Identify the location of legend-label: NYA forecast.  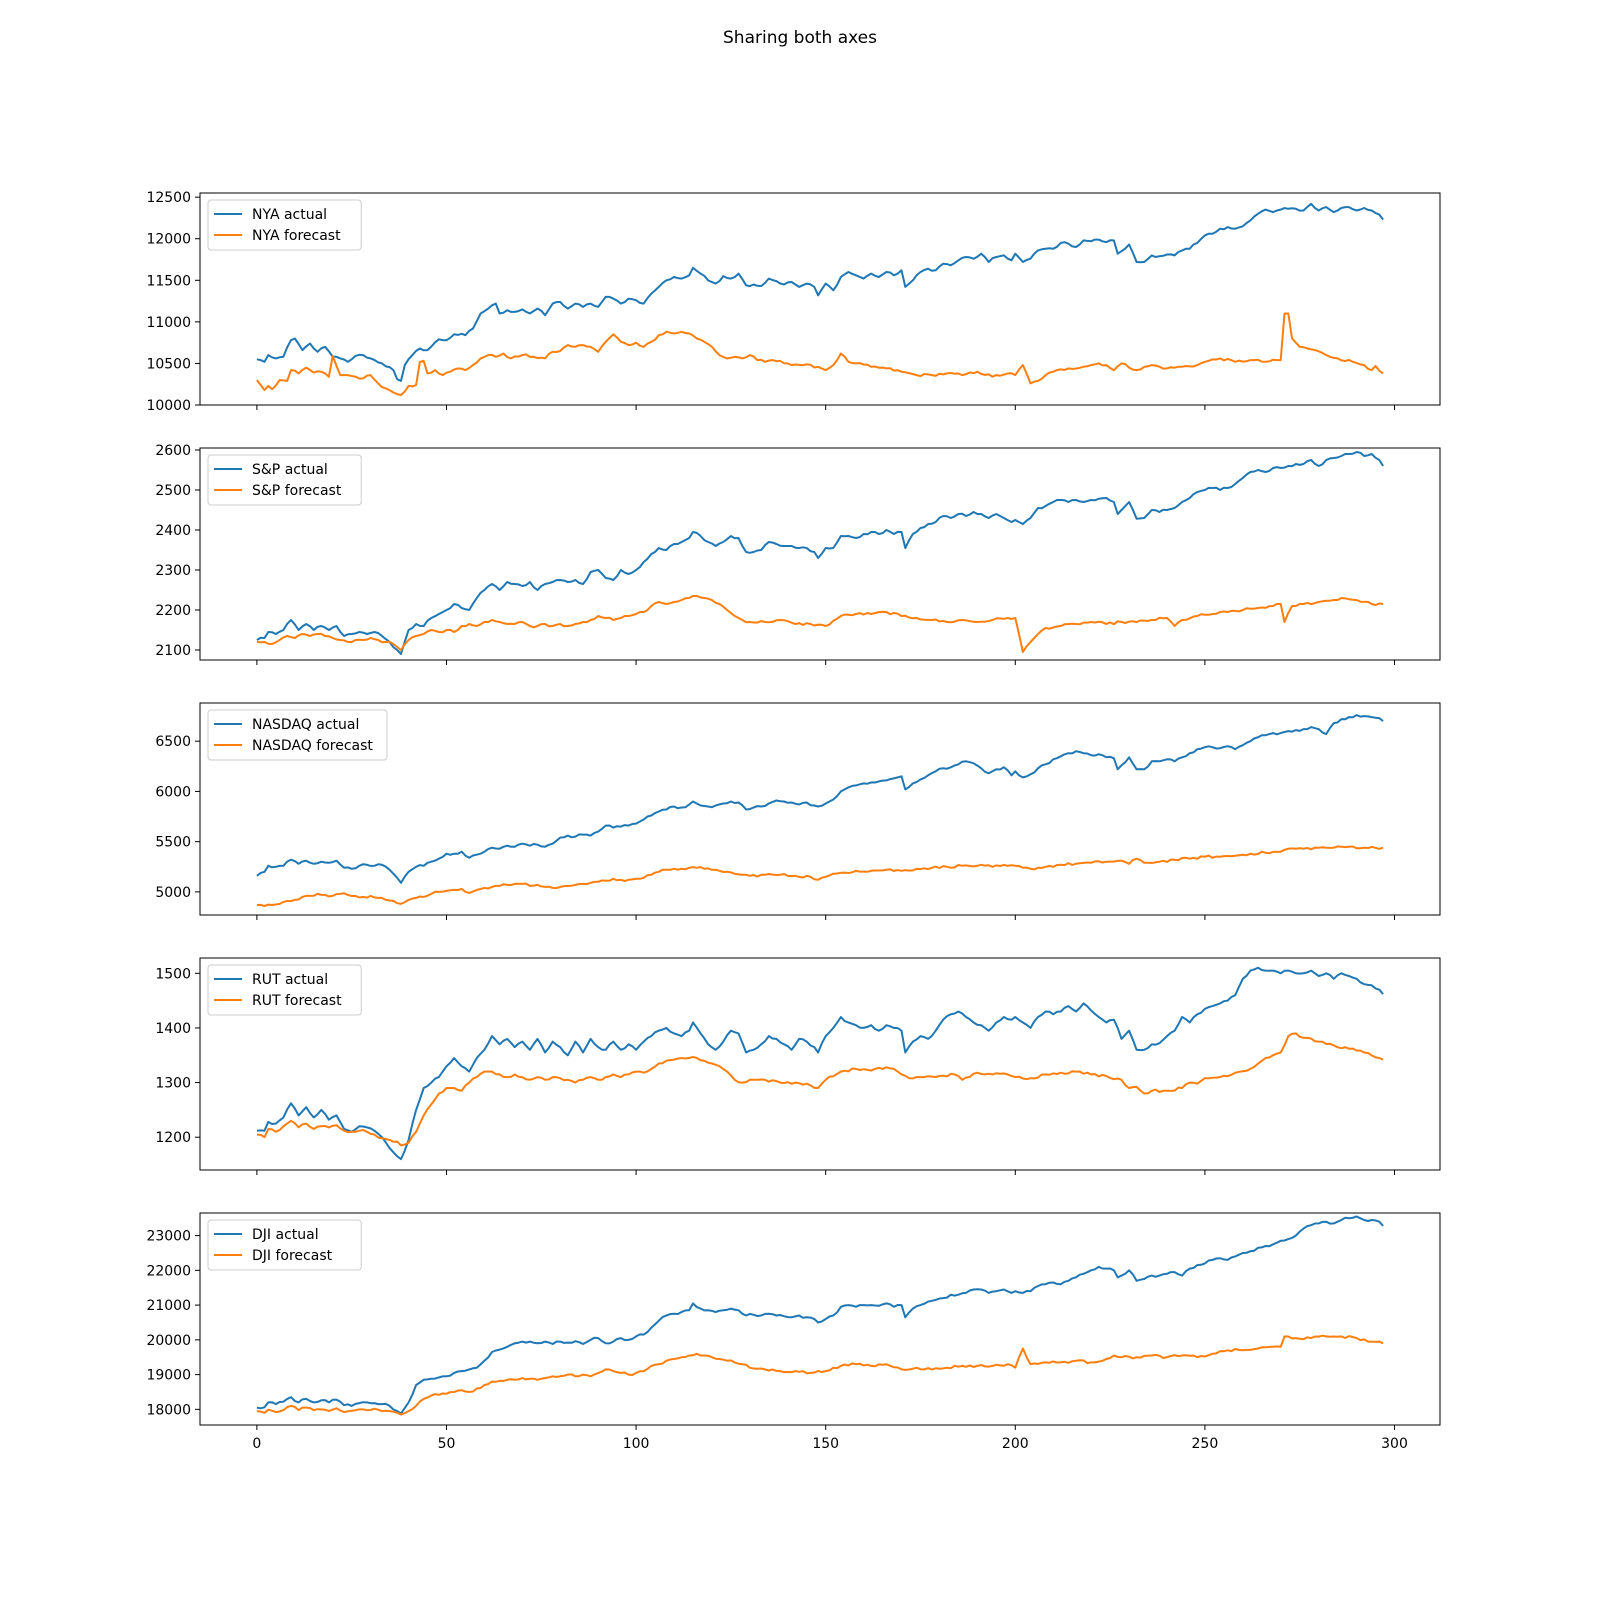
(296, 236).